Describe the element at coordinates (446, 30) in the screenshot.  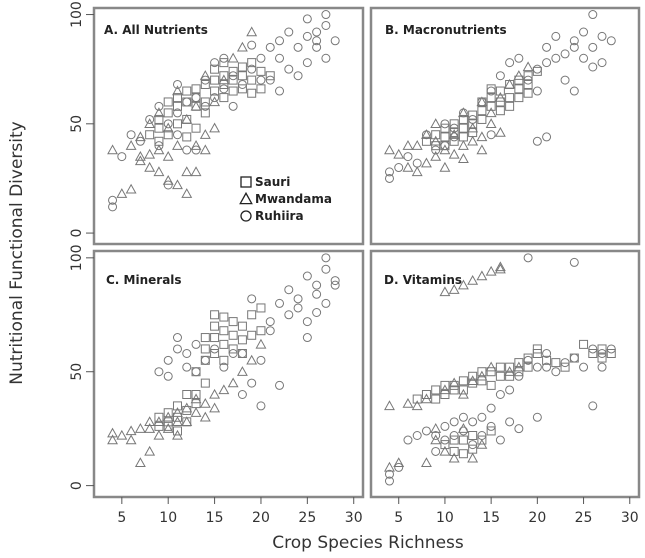
I see `panel-b-title: B. Macronutrients` at that location.